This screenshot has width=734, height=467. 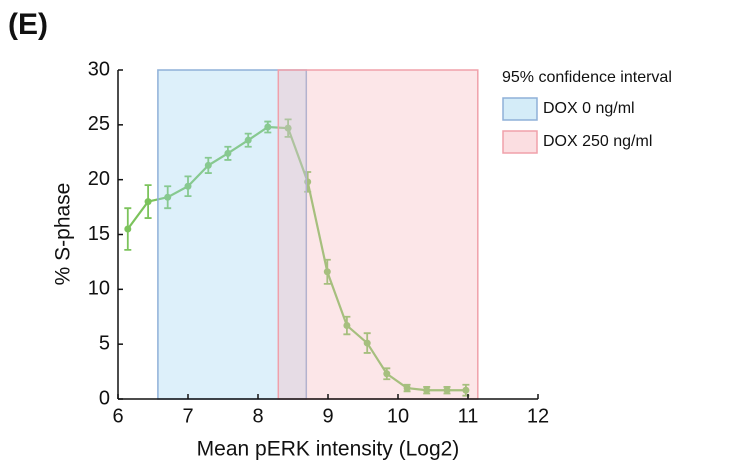 I want to click on x-tick-label: 6, so click(x=117, y=416).